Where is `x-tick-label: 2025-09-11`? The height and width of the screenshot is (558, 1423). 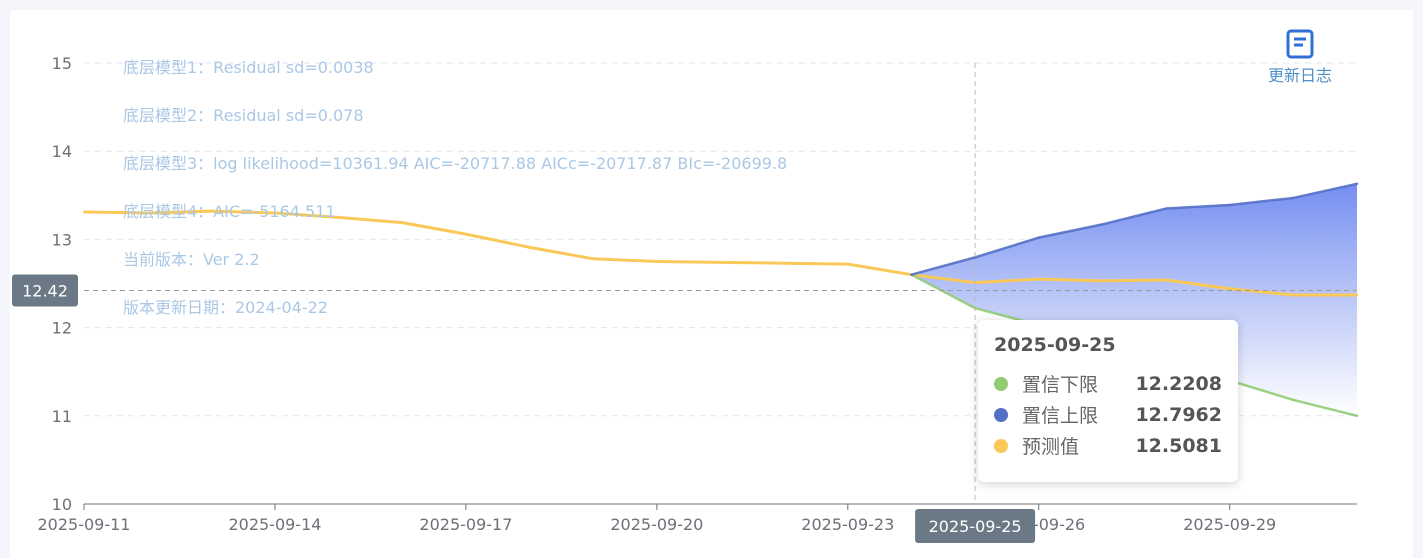 x-tick-label: 2025-09-11 is located at coordinates (84, 524).